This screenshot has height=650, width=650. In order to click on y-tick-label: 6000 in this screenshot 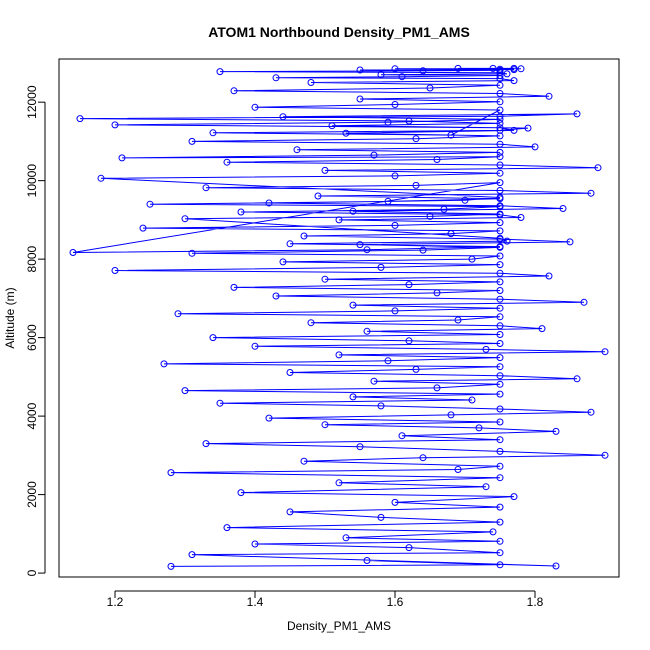, I will do `click(32, 337)`.